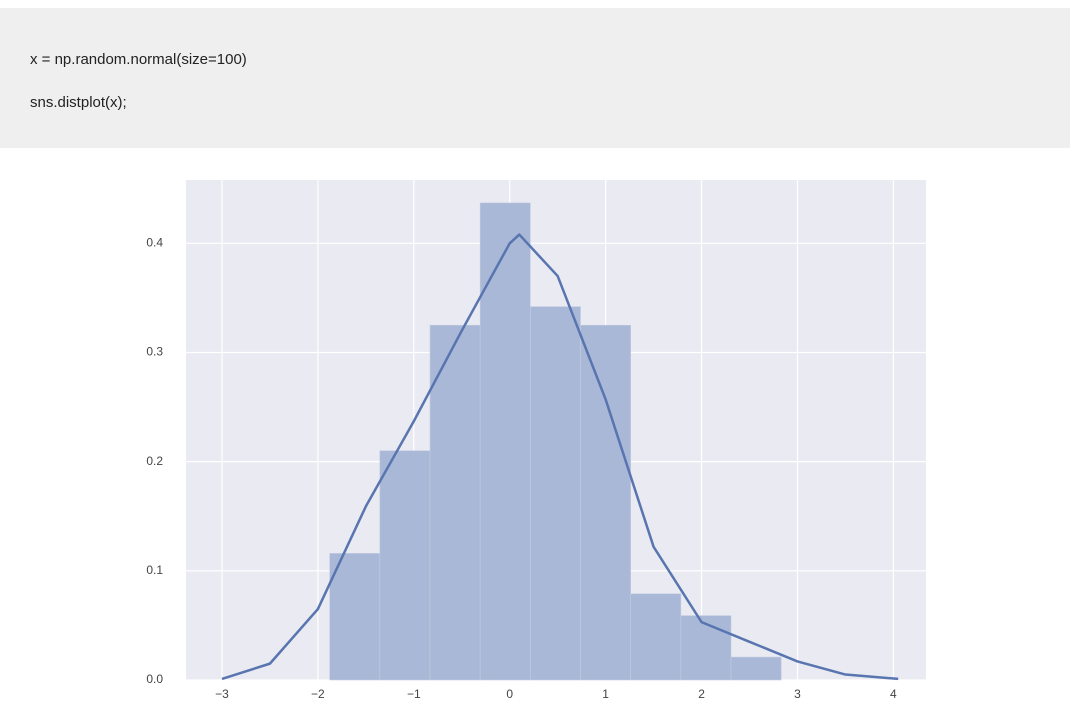 The image size is (1080, 711). I want to click on y-tick-label: 0.4, so click(154, 242).